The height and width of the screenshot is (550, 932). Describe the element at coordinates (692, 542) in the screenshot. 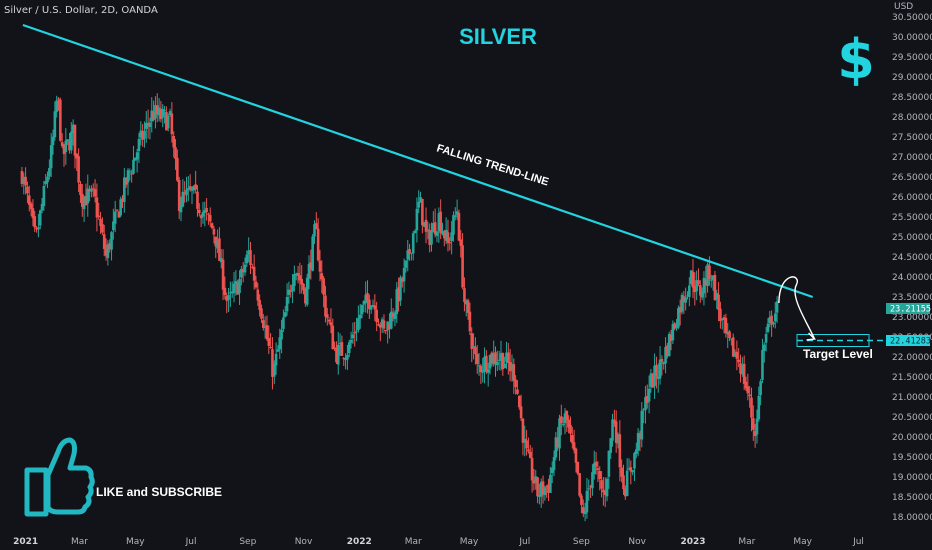

I see `time-tick-label: 2023` at that location.